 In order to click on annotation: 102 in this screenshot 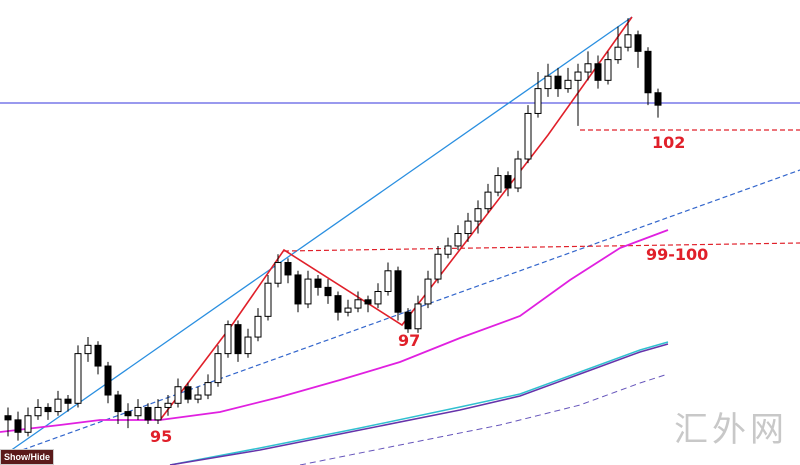, I will do `click(668, 142)`.